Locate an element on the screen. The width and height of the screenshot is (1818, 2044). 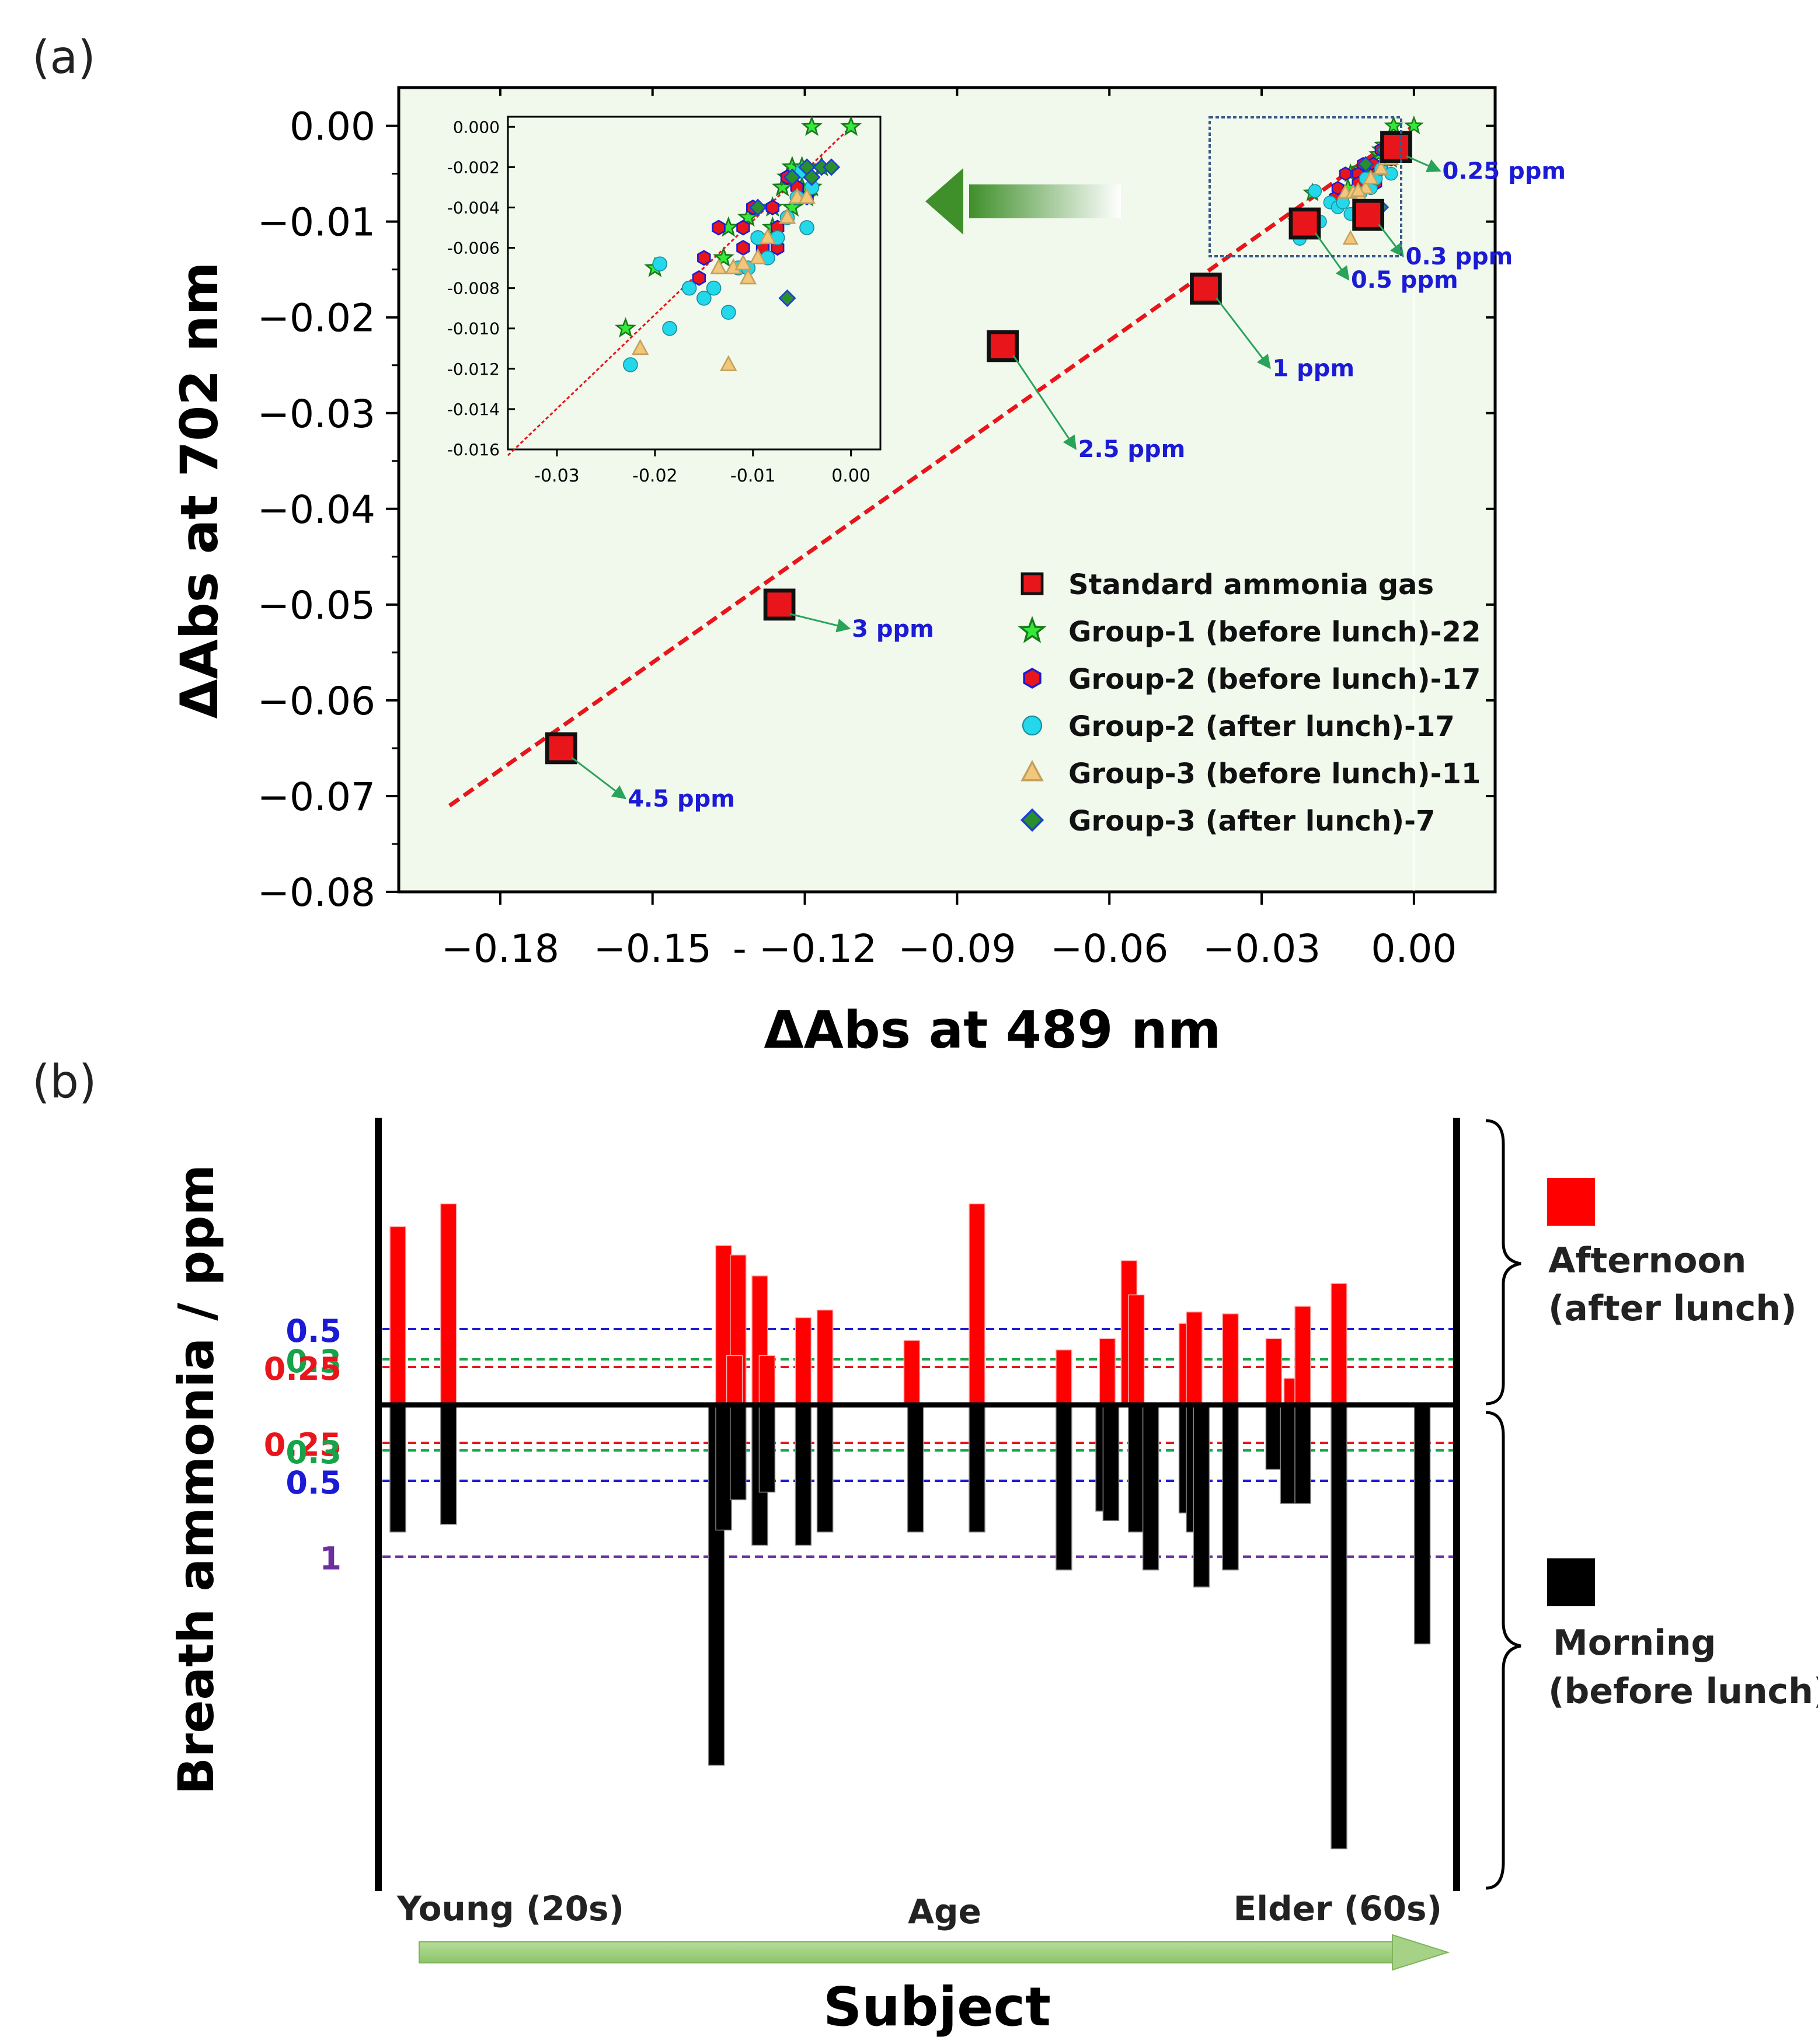
panel-a-label: (a) is located at coordinates (64, 58).